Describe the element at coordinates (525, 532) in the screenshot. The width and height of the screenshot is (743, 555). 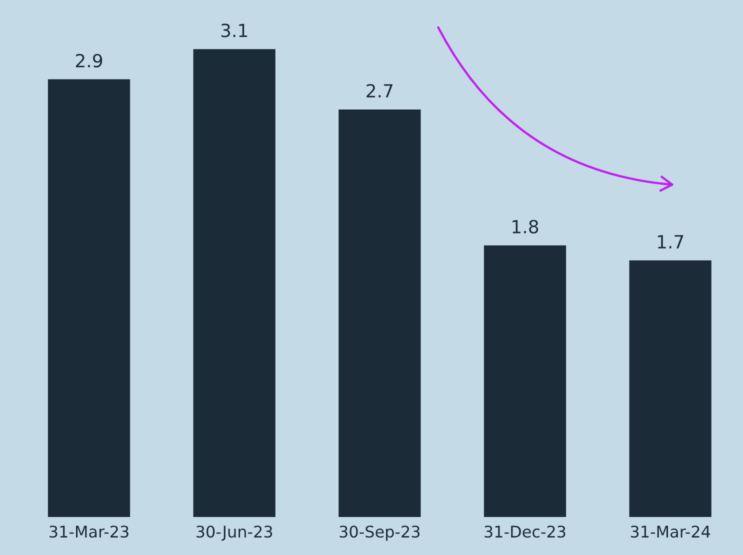
I see `x-tick-label: 31-Dec-23` at that location.